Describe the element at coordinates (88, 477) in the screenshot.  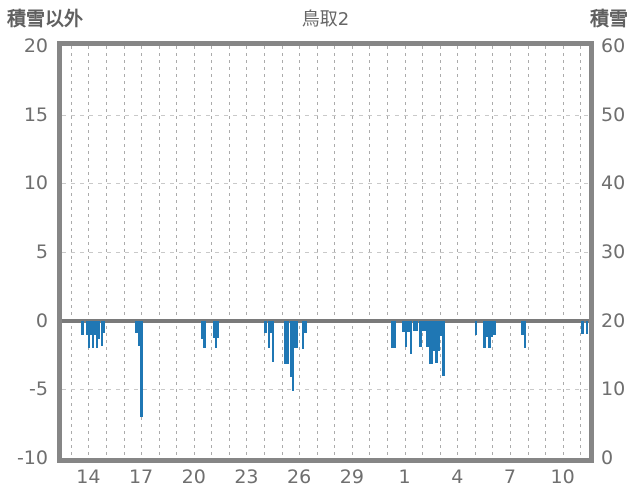
I see `x-tick-label: 14` at that location.